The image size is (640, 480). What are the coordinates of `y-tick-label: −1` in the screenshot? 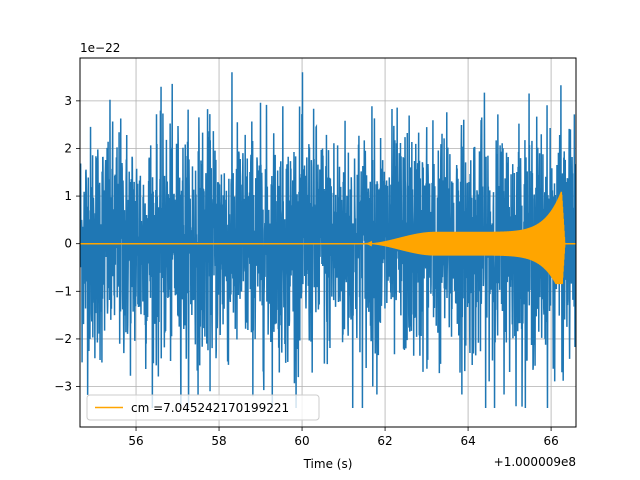 It's located at (63, 291).